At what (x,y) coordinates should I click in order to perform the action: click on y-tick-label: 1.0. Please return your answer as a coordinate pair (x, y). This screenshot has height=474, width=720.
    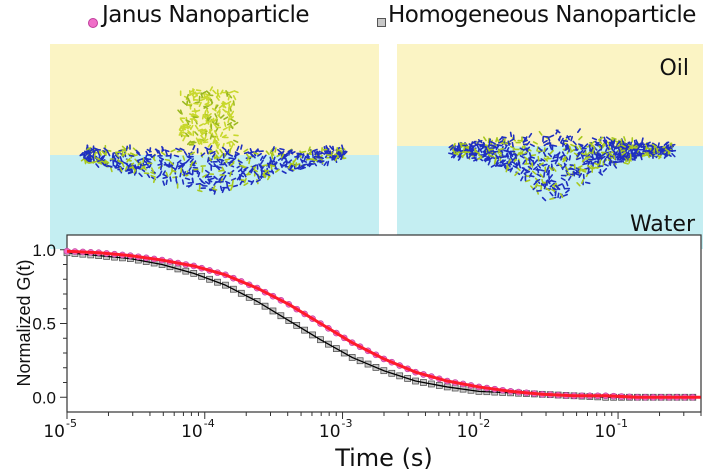
    Looking at the image, I should click on (44, 250).